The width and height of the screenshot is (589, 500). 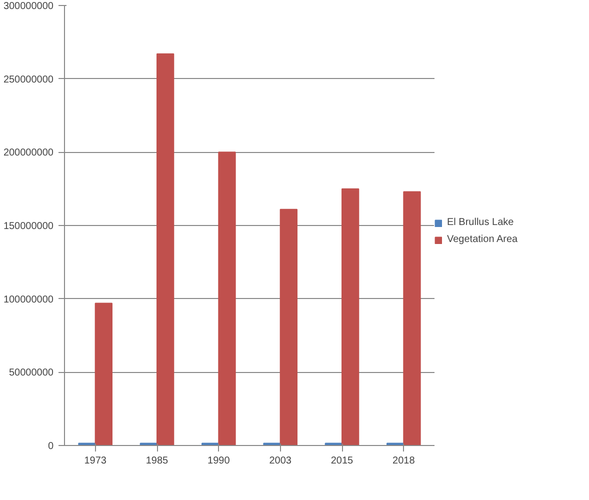 I want to click on legend-label: Vegetation Area, so click(x=482, y=239).